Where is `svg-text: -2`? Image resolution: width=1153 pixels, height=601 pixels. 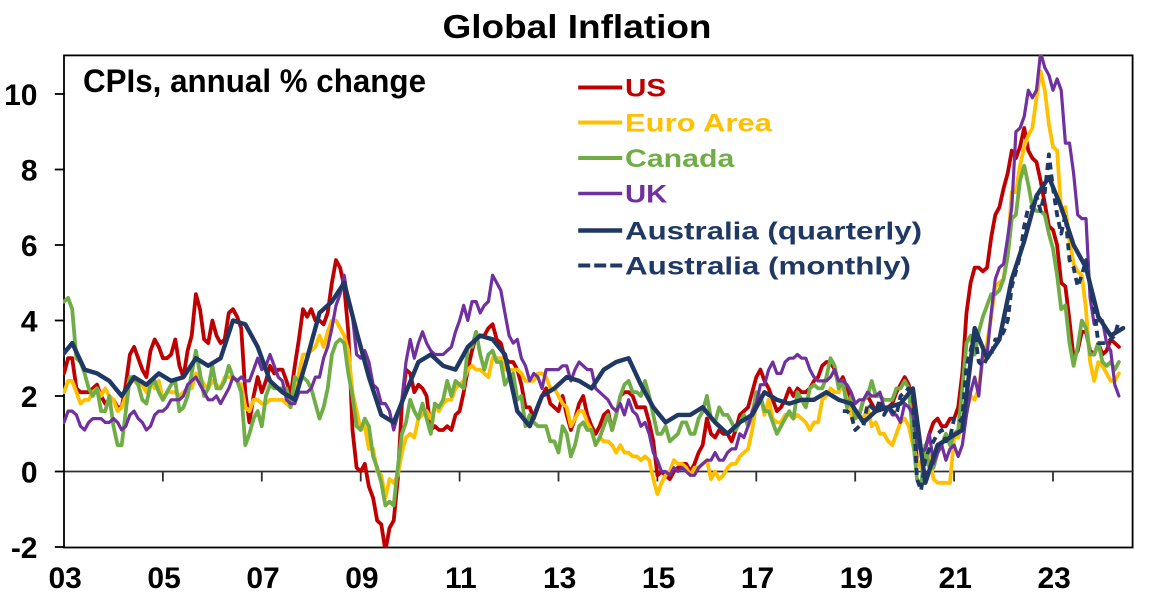
svg-text: -2 is located at coordinates (24, 548).